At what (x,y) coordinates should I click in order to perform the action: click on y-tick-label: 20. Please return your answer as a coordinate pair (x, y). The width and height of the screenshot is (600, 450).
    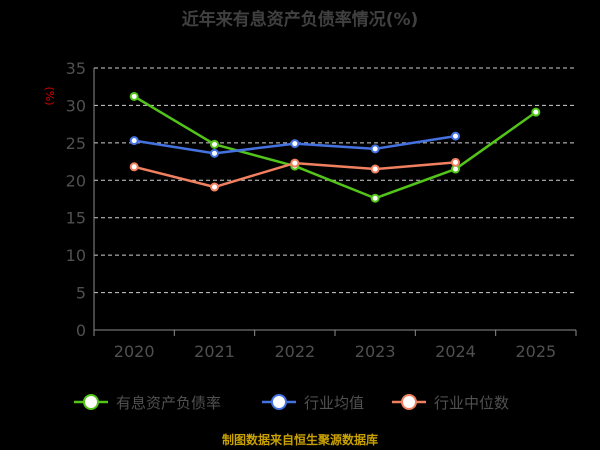
    Looking at the image, I should click on (76, 180).